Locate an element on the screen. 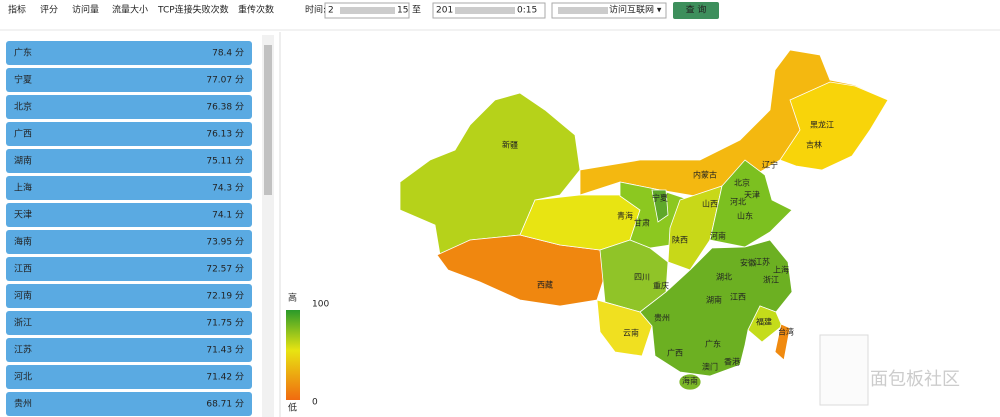 The width and height of the screenshot is (1000, 417). score: 78.4 分 is located at coordinates (228, 53).